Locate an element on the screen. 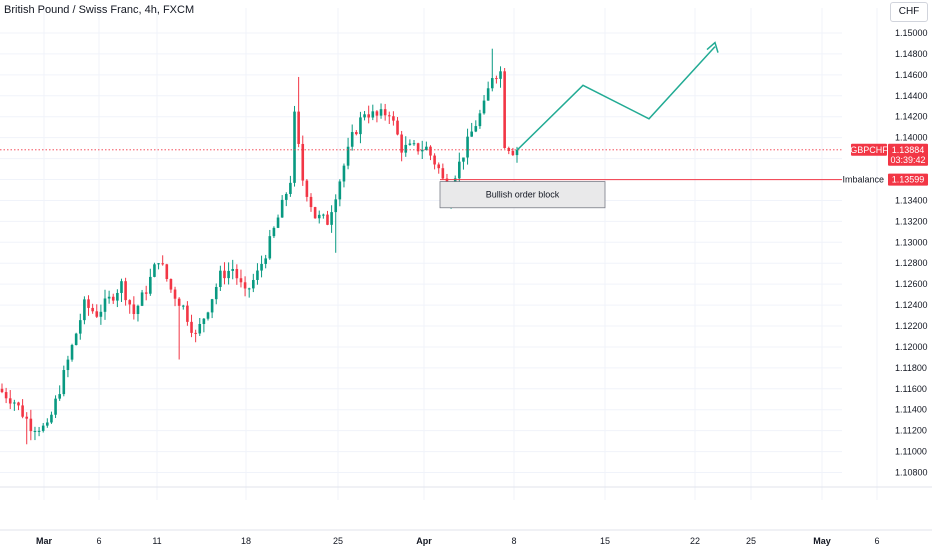  x-tick-label: May is located at coordinates (822, 541).